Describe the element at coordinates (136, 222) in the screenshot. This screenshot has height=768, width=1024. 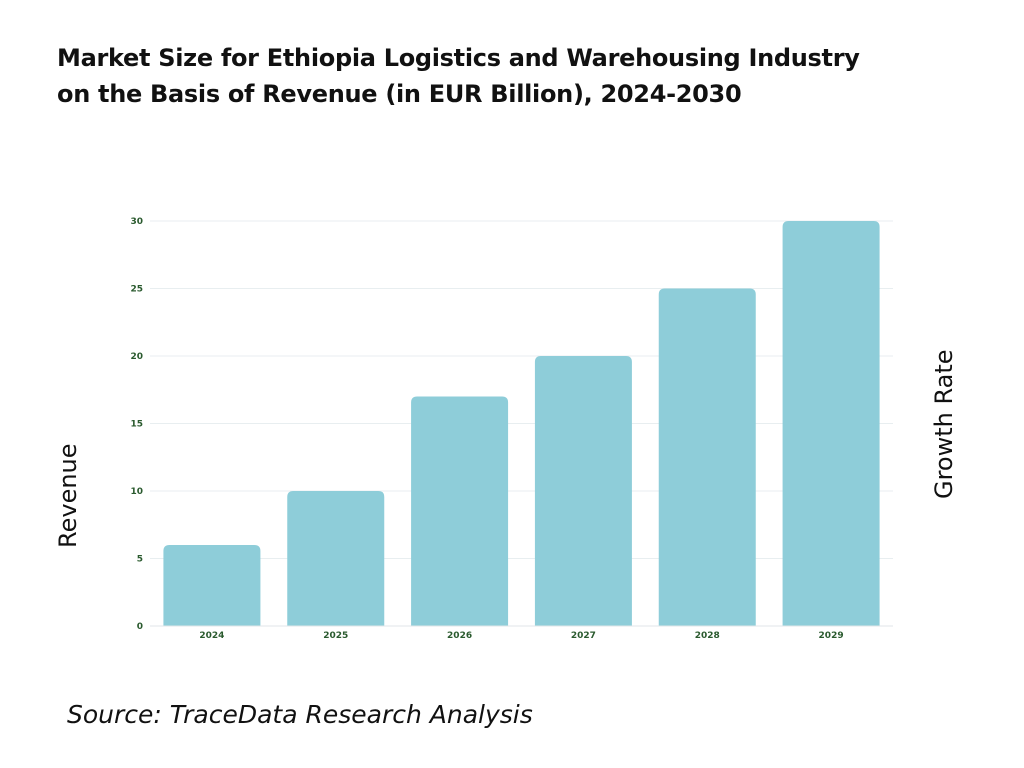
I see `y-tick-label: 30` at that location.